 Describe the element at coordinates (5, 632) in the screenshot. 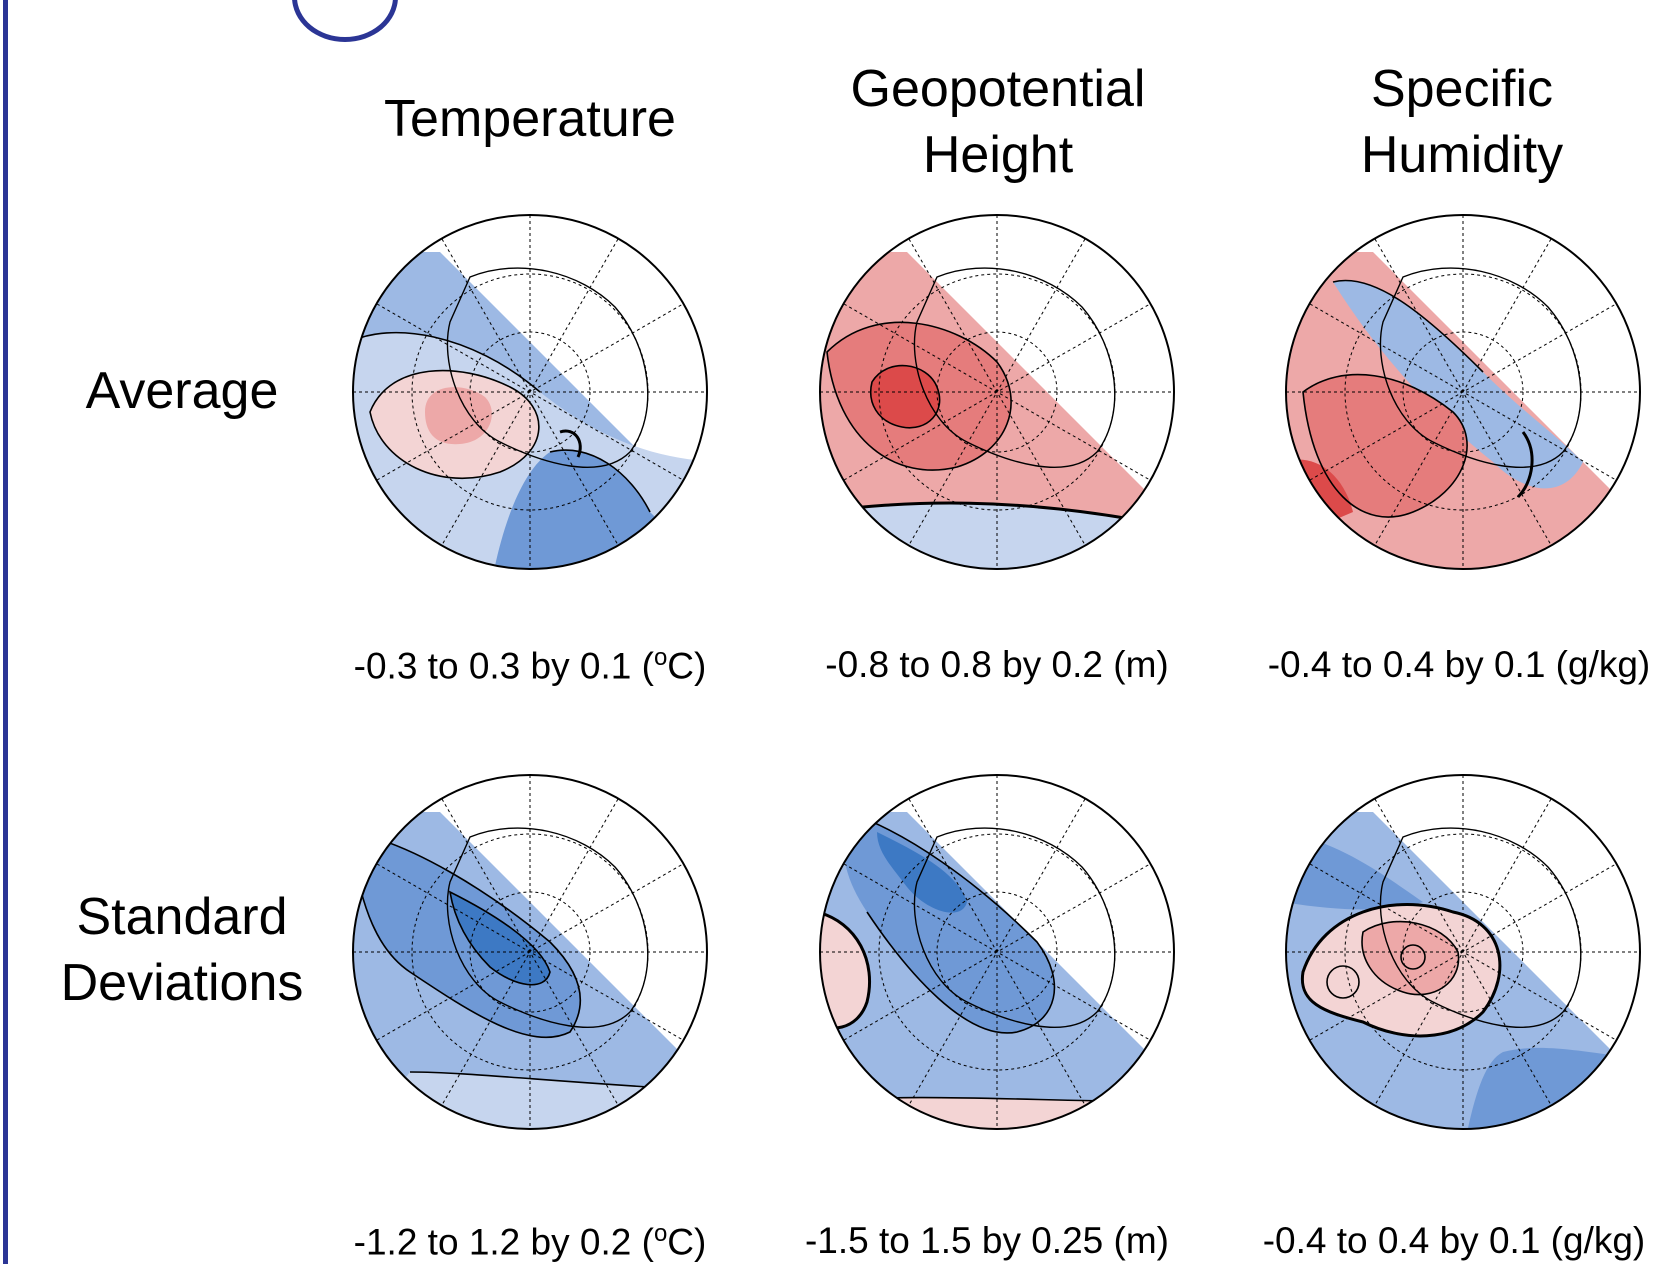

I see `left-frame-line` at that location.